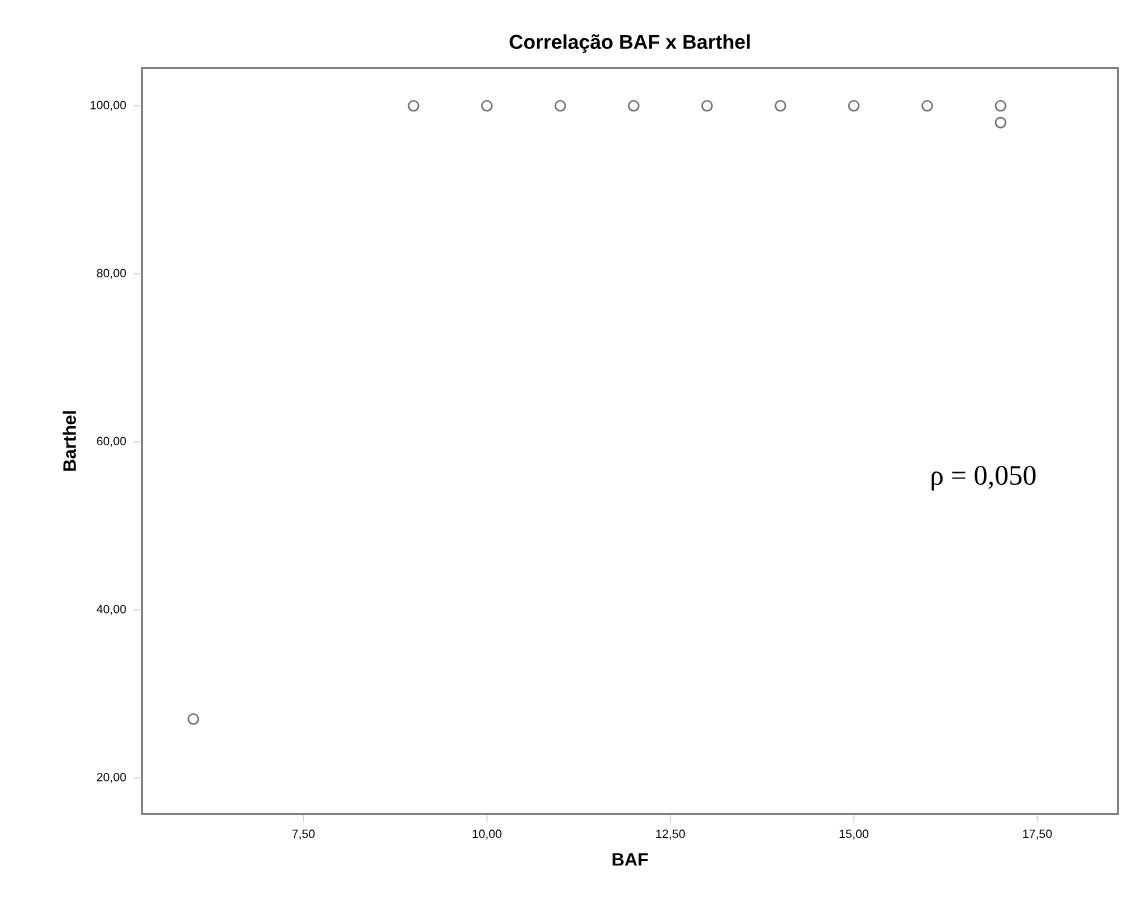 This screenshot has height=898, width=1128. What do you see at coordinates (69, 441) in the screenshot?
I see `y-axis-title: Barthel` at bounding box center [69, 441].